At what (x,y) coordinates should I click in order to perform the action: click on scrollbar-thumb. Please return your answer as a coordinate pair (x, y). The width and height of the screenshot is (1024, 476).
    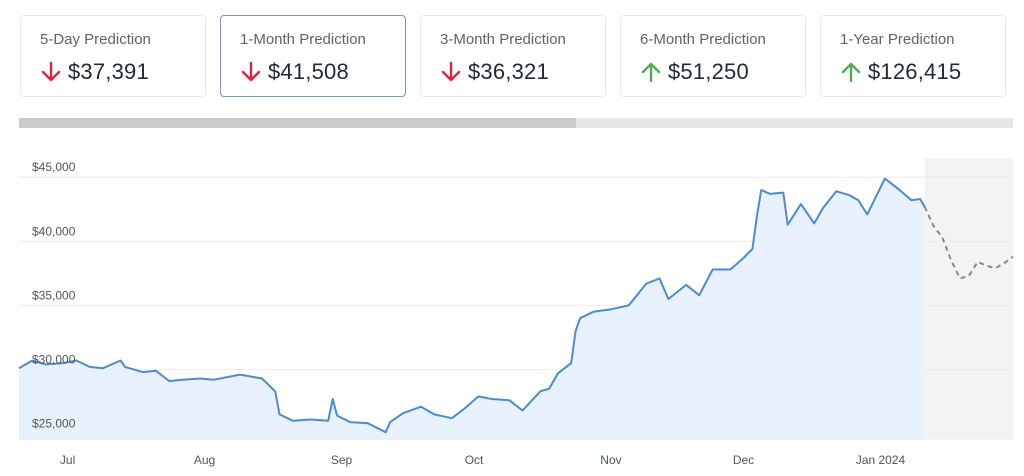
    Looking at the image, I should click on (297, 123).